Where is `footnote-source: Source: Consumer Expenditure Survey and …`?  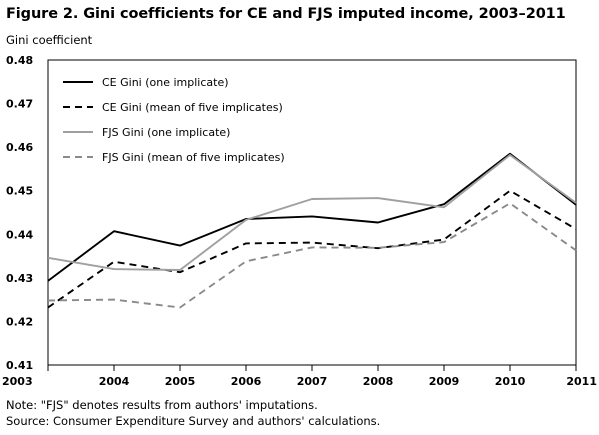
footnote-source: Source: Consumer Expenditure Survey and … is located at coordinates (193, 421).